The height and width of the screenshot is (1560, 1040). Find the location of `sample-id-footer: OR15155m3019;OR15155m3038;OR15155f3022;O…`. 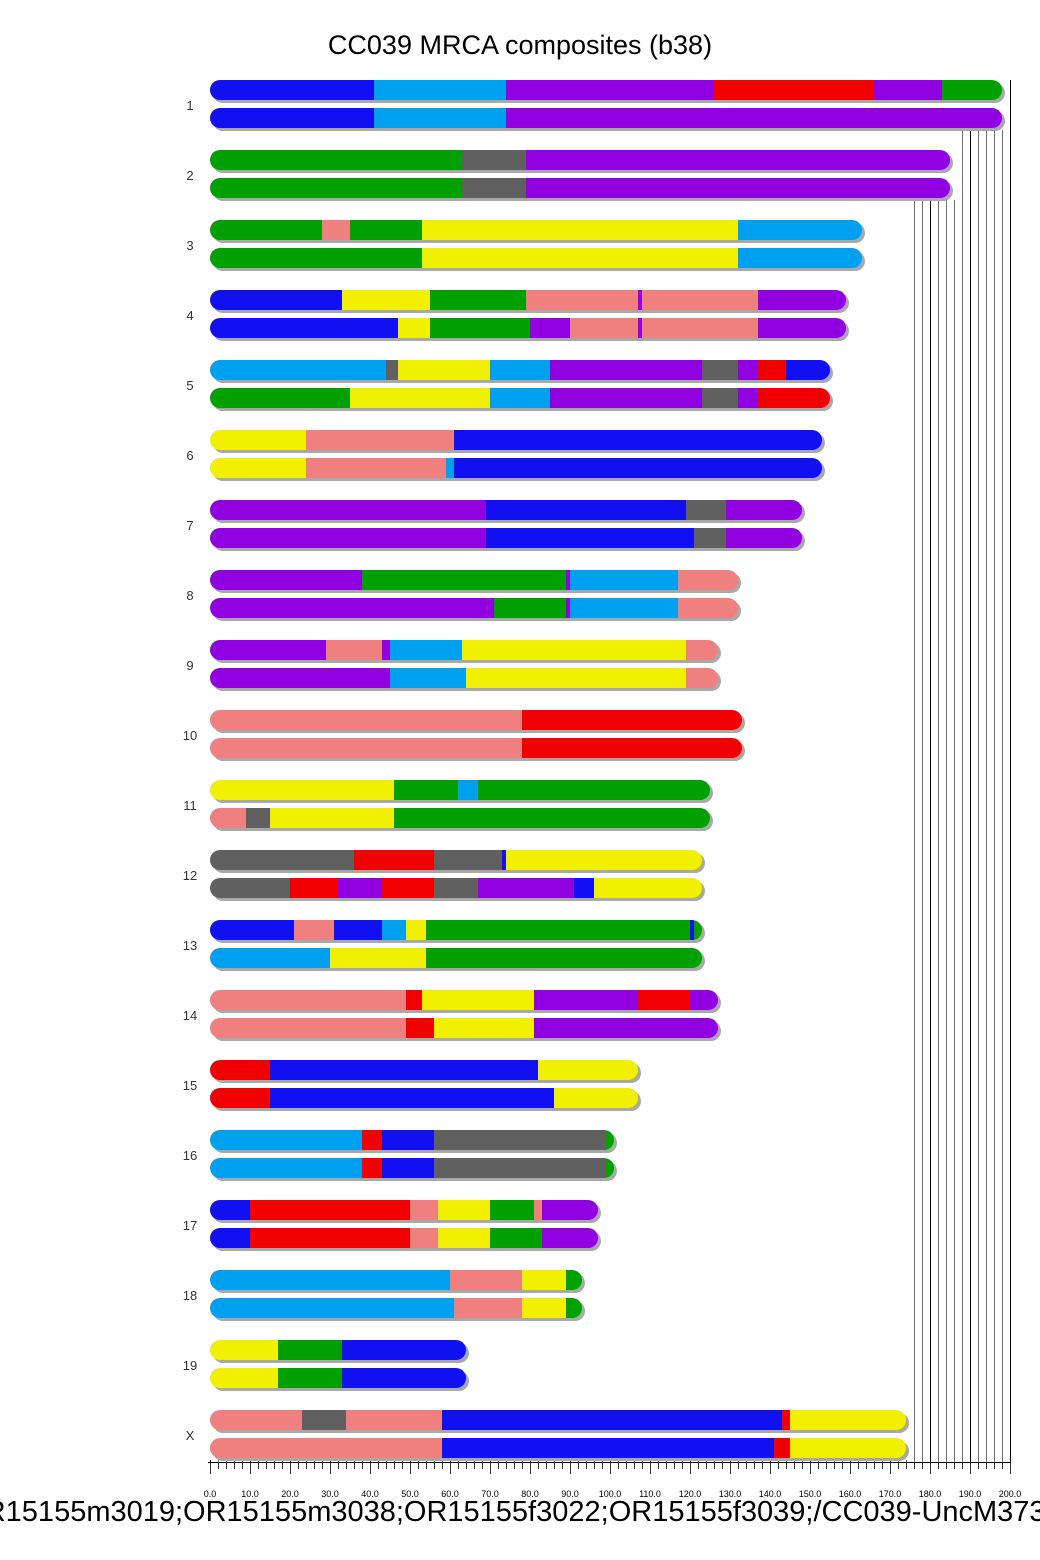

sample-id-footer: OR15155m3019;OR15155m3038;OR15155f3022;O… is located at coordinates (520, 1516).